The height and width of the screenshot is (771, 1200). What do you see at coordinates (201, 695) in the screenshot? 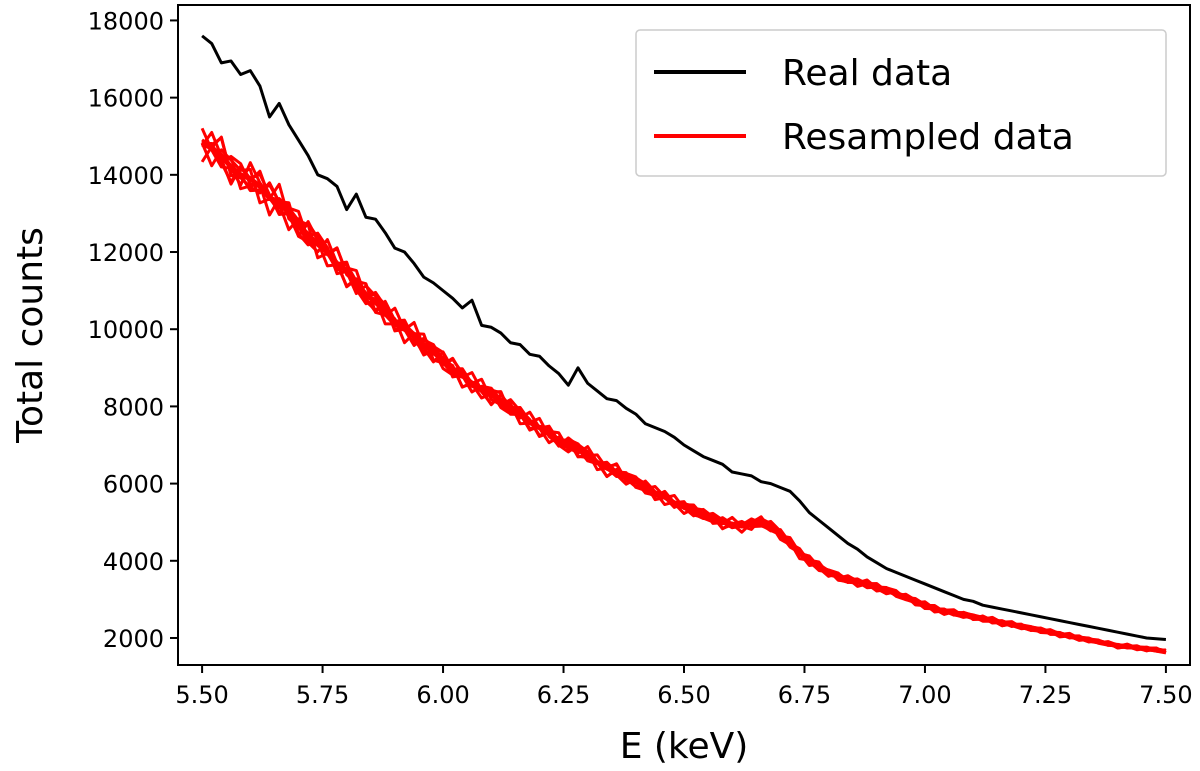
I see `x-tick-label: 5.50` at bounding box center [201, 695].